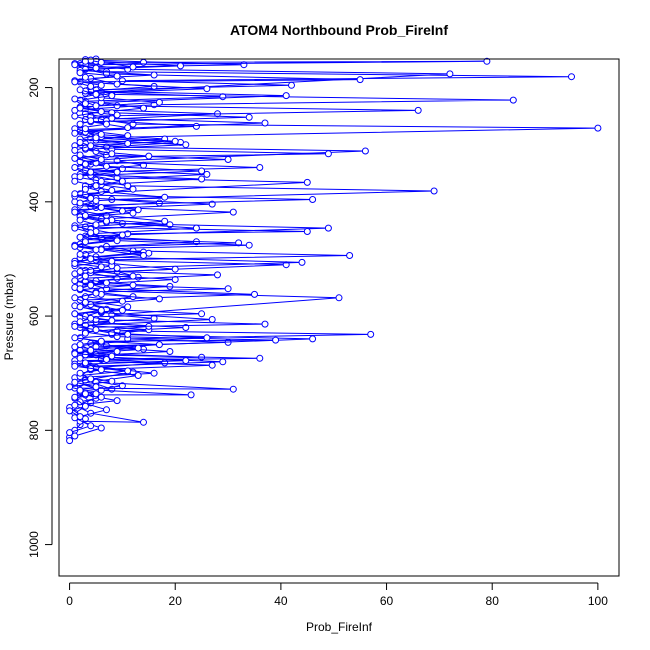 The width and height of the screenshot is (650, 650). What do you see at coordinates (34, 430) in the screenshot?
I see `y-tick-label: 800` at bounding box center [34, 430].